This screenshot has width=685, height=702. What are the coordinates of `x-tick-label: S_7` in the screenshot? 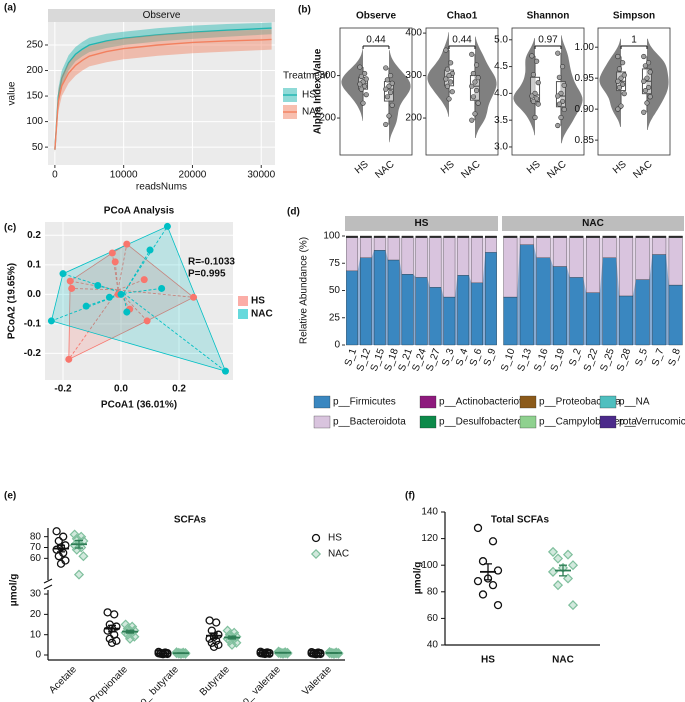 It's located at (658, 357).